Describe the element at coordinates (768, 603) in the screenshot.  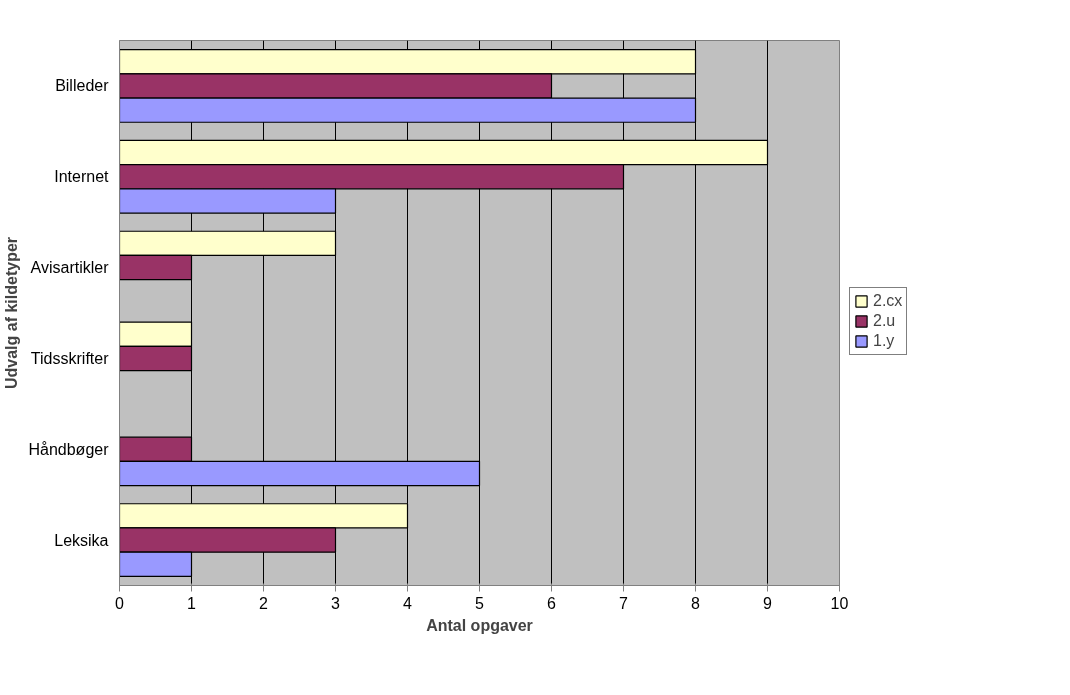
I see `x-tick-label: 9` at that location.